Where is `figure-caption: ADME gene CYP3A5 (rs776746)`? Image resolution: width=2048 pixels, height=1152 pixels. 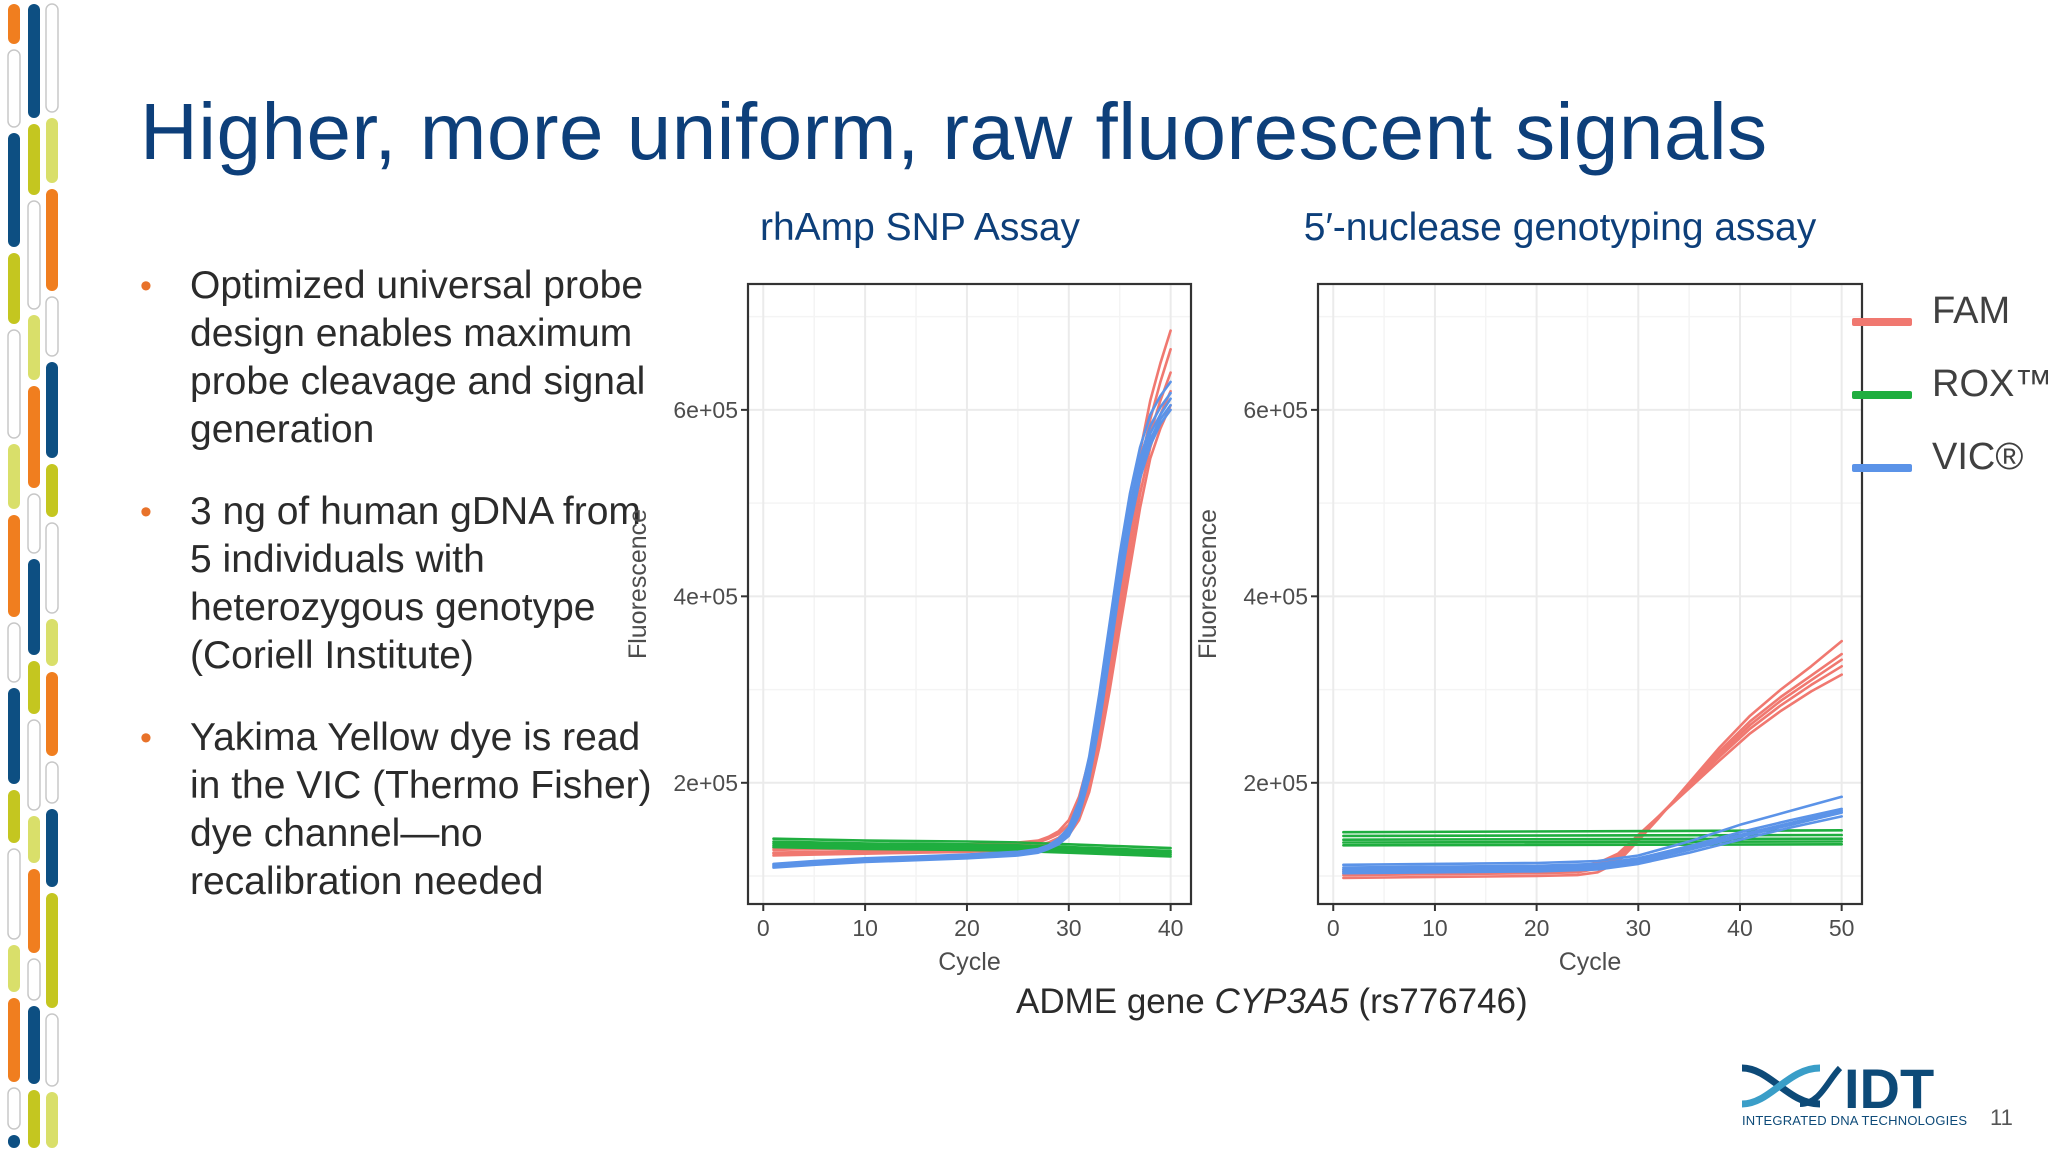 figure-caption: ADME gene CYP3A5 (rs776746) is located at coordinates (1272, 1002).